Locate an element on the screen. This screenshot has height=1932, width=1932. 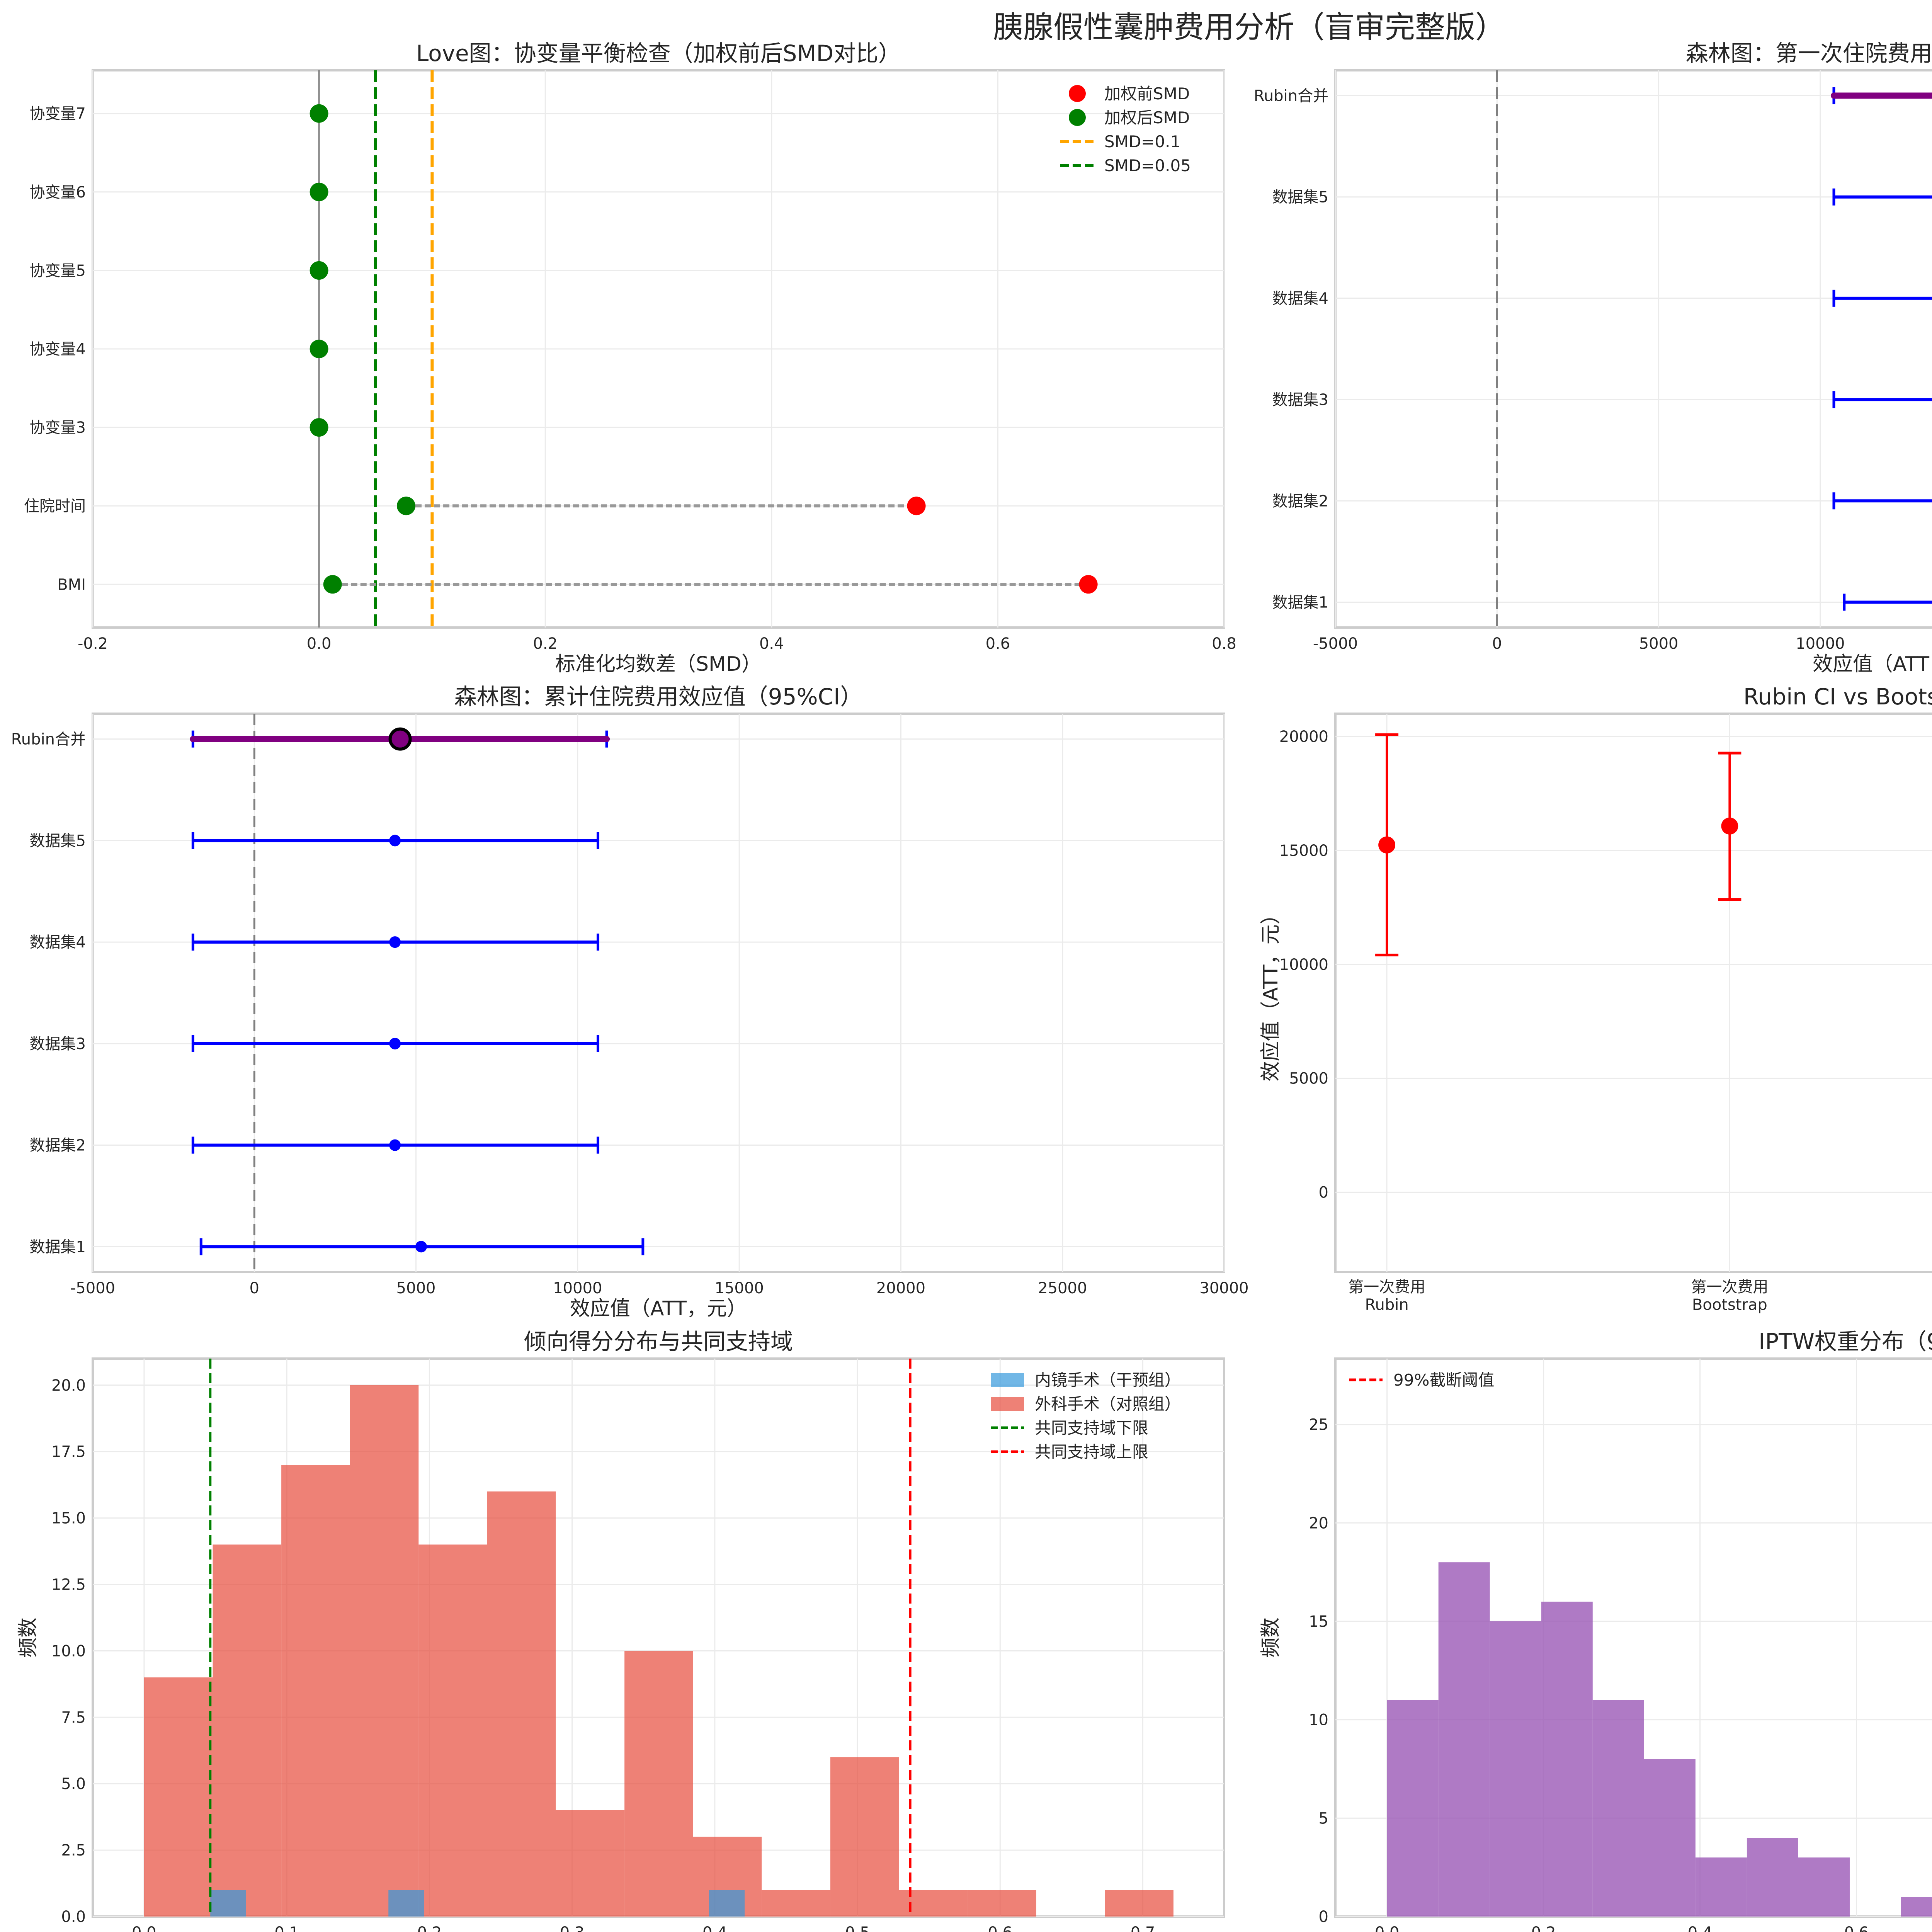
x-tick-label: 0.8 is located at coordinates (1224, 644).